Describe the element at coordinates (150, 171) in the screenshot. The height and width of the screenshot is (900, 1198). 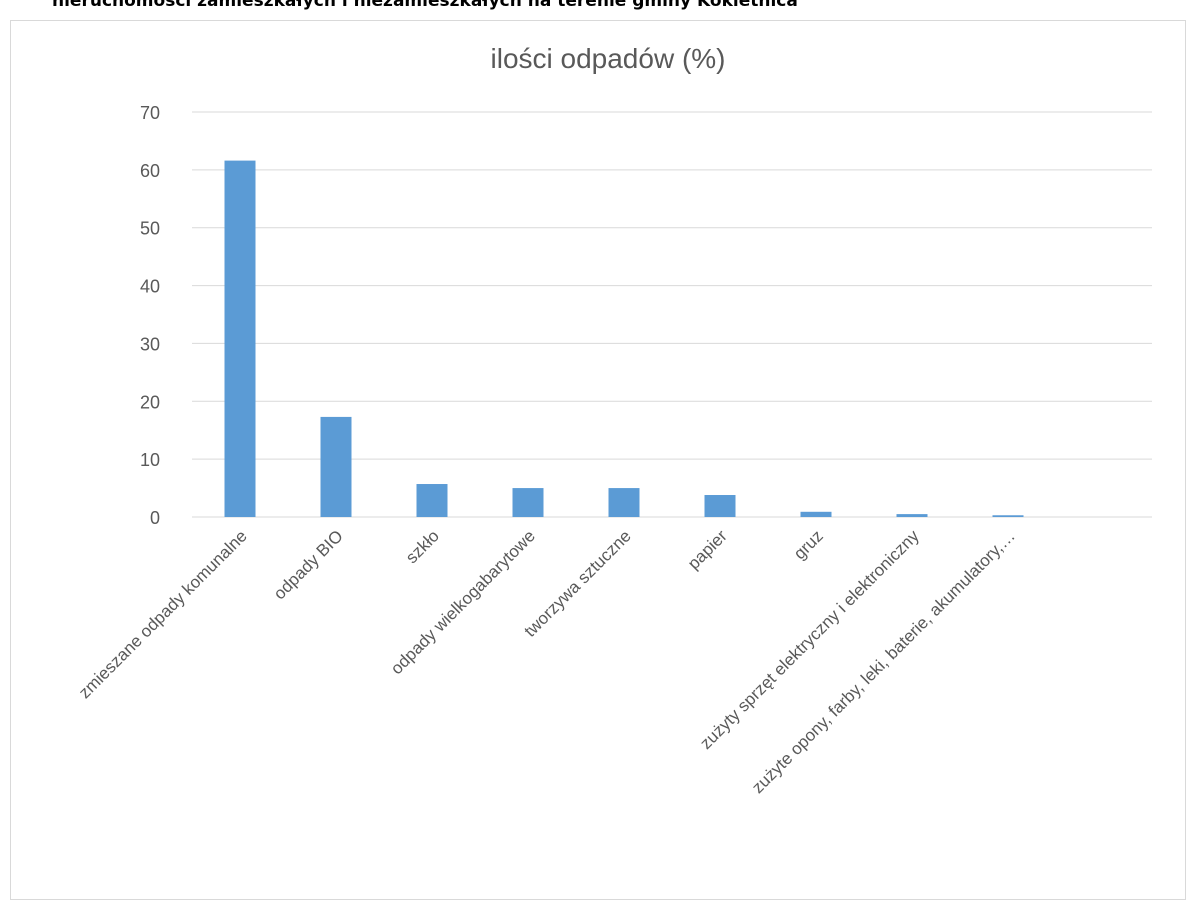
I see `y-tick-label: 60` at that location.